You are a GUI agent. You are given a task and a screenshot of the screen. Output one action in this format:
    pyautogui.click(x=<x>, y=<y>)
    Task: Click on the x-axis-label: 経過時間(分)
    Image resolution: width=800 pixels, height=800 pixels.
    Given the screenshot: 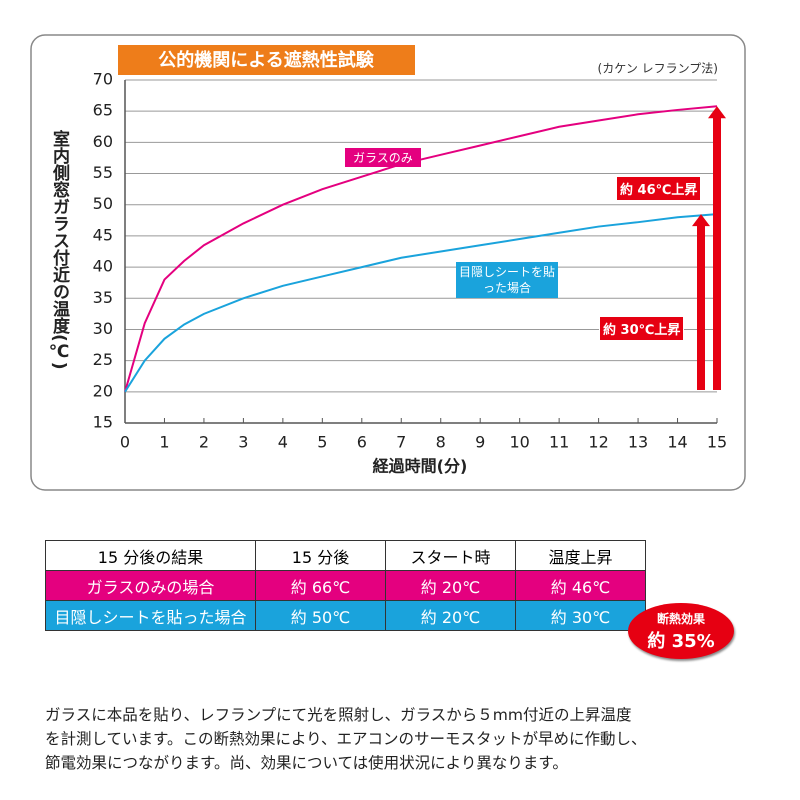 What is the action you would take?
    pyautogui.click(x=420, y=466)
    